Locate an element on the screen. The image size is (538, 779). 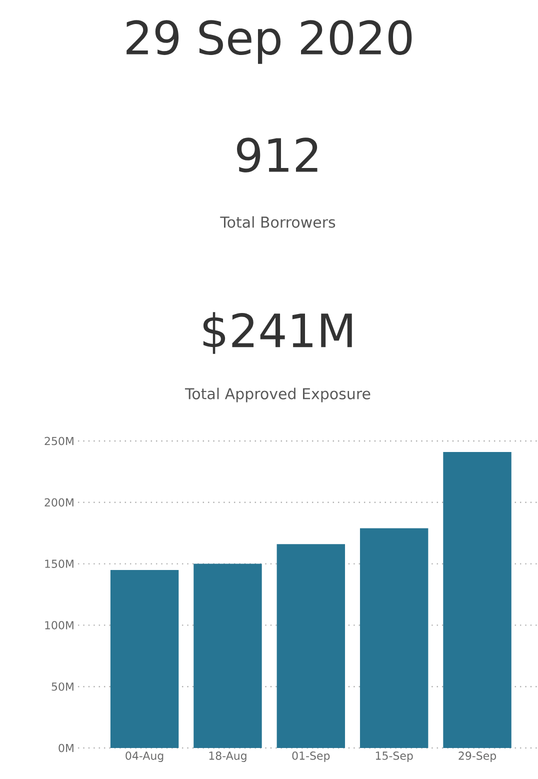
y-tick-label: 200M is located at coordinates (59, 502).